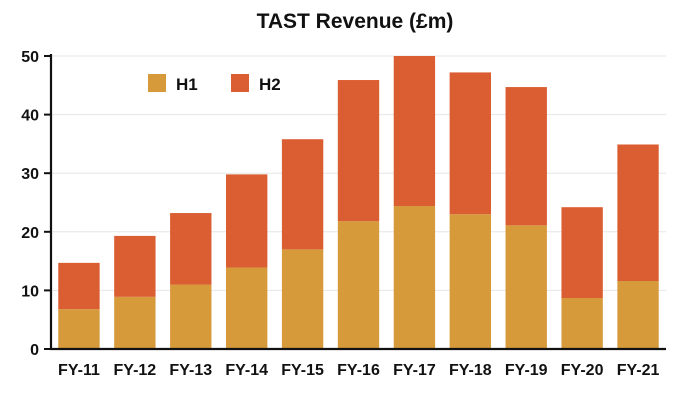  What do you see at coordinates (30, 291) in the screenshot?
I see `y-tick-label: 10` at bounding box center [30, 291].